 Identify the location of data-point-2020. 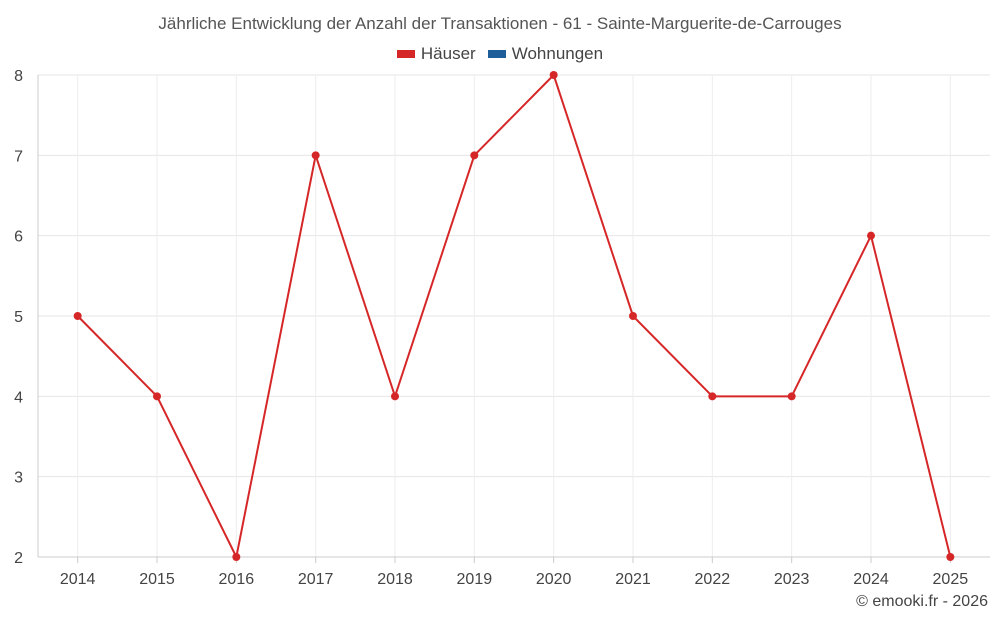
(553, 75).